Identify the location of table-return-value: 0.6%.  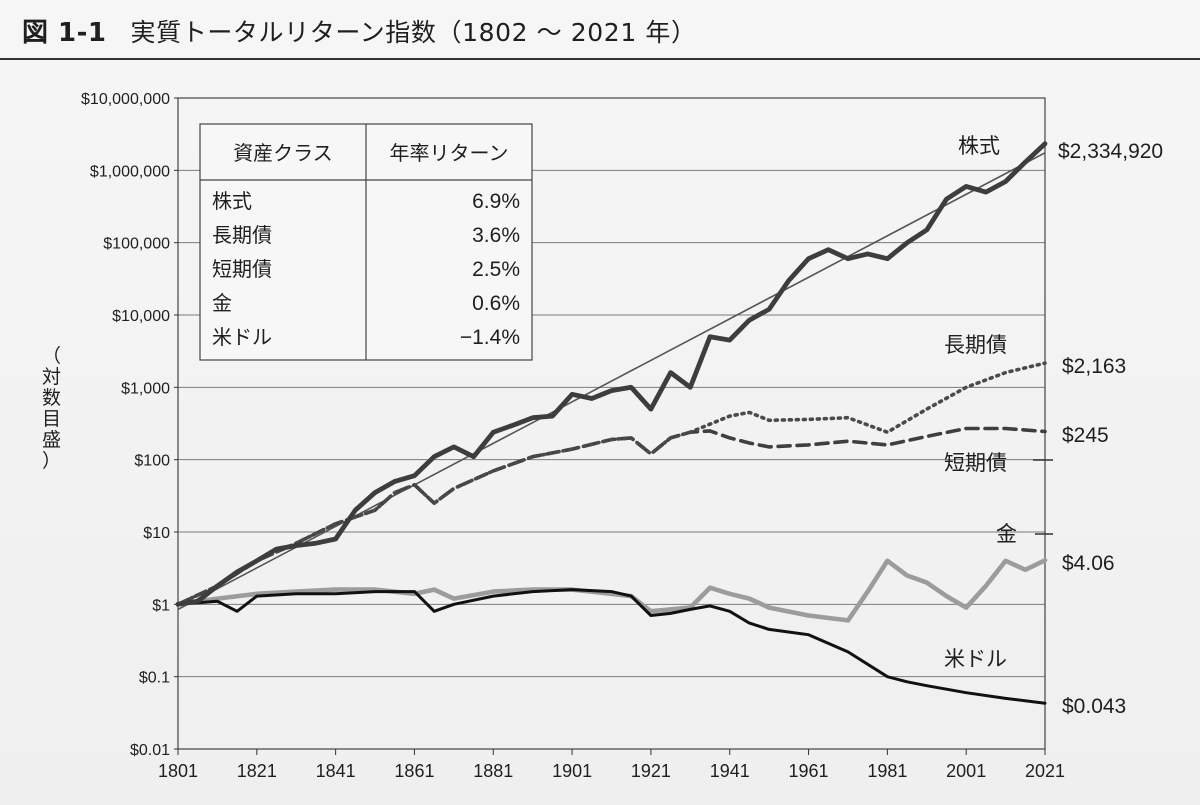
(496, 303).